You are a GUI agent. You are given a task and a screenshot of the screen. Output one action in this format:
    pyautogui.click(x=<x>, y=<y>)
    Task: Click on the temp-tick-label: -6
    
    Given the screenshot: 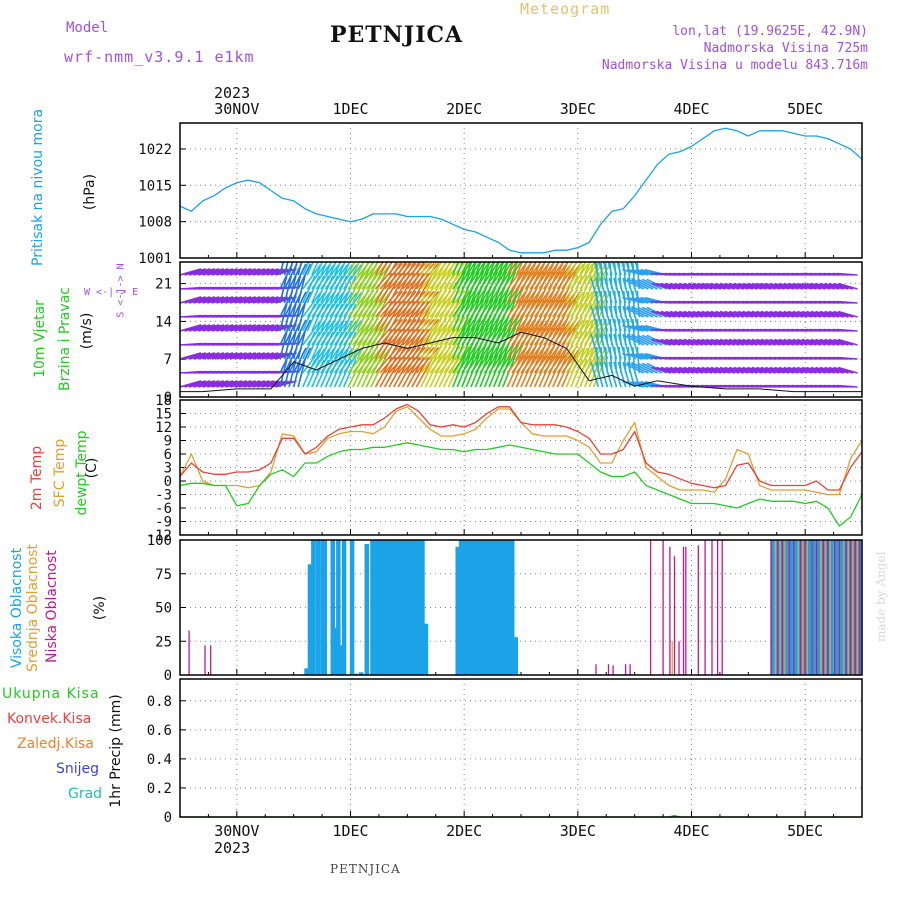 What is the action you would take?
    pyautogui.click(x=163, y=509)
    